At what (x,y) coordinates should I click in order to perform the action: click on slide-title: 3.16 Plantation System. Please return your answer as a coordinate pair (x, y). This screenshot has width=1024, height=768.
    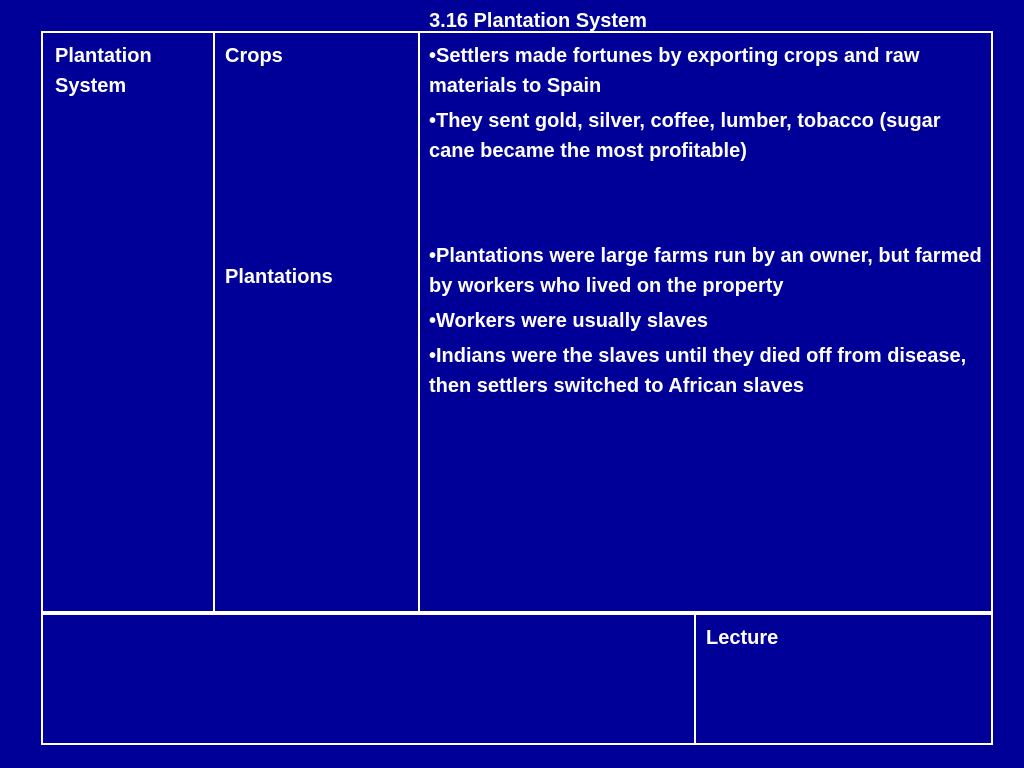
    Looking at the image, I should click on (538, 21).